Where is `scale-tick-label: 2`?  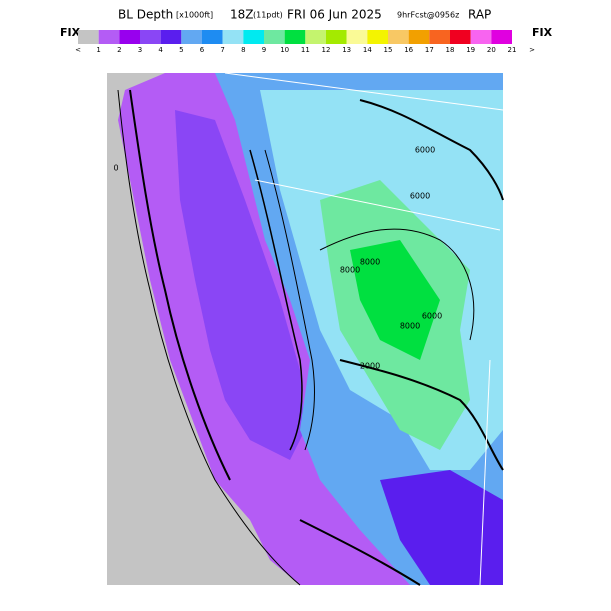
scale-tick-label: 2 is located at coordinates (119, 50).